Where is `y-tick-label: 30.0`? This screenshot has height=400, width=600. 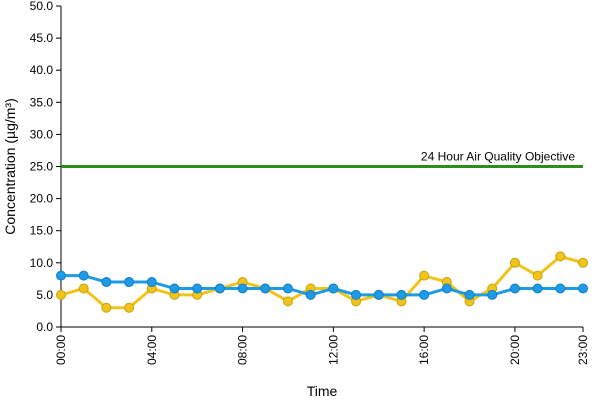 y-tick-label: 30.0 is located at coordinates (42, 134).